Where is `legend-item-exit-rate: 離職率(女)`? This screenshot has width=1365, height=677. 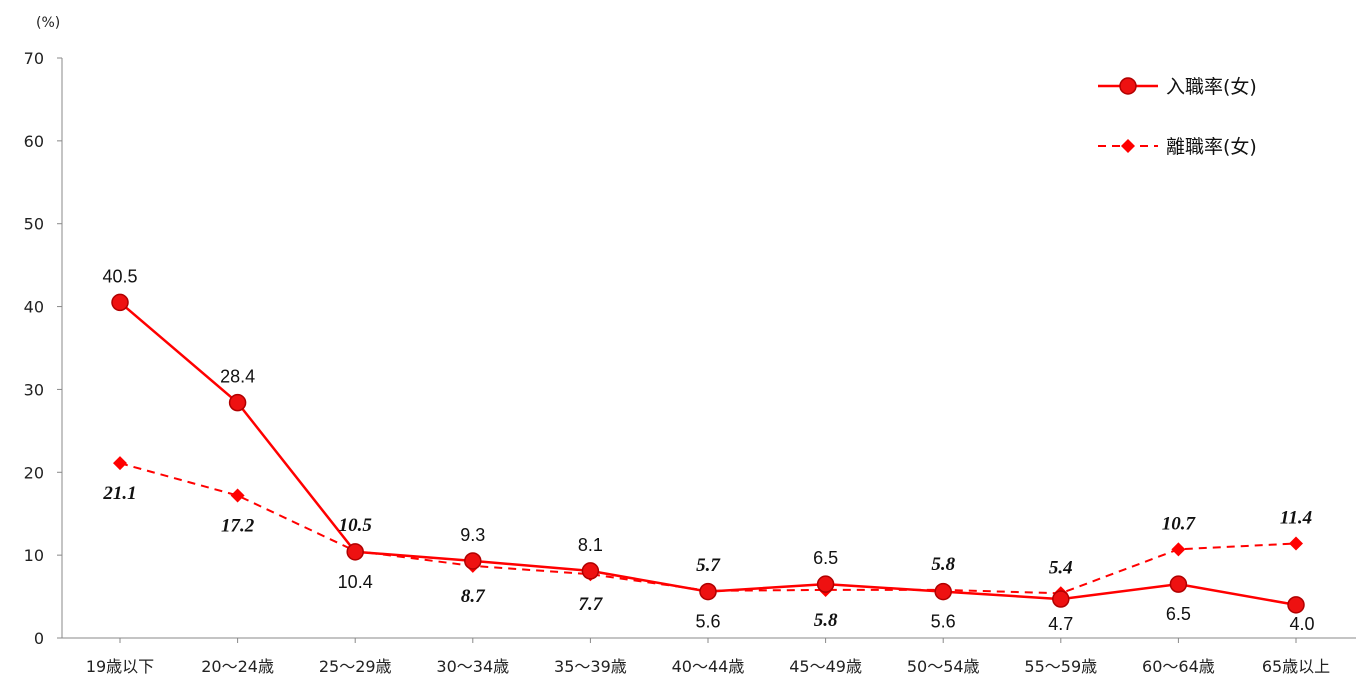
legend-item-exit-rate: 離職率(女) is located at coordinates (1177, 147).